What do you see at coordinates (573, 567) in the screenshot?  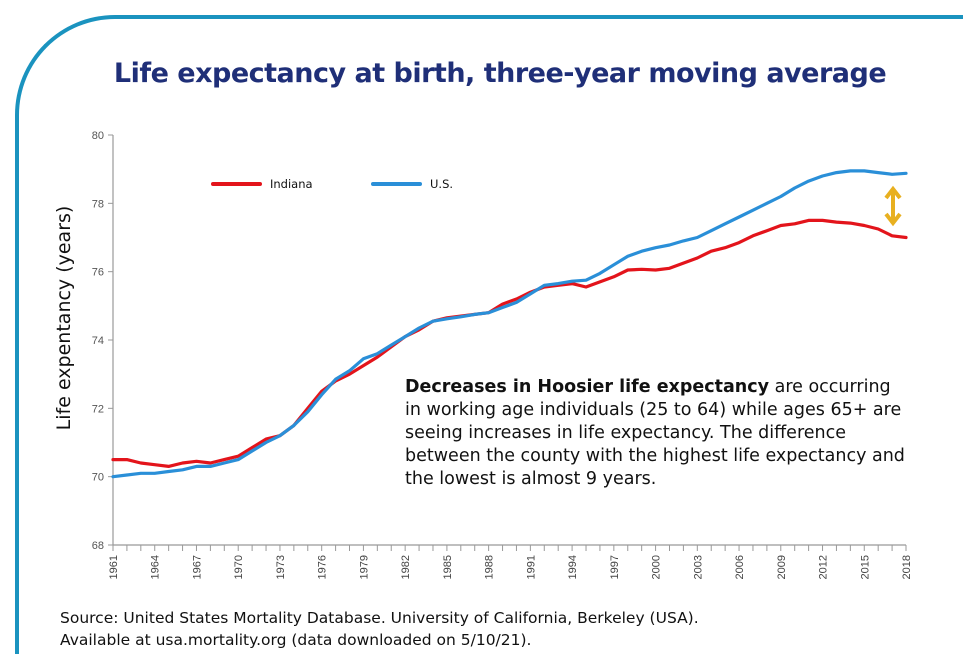 I see `x-tick-label: 1994` at bounding box center [573, 567].